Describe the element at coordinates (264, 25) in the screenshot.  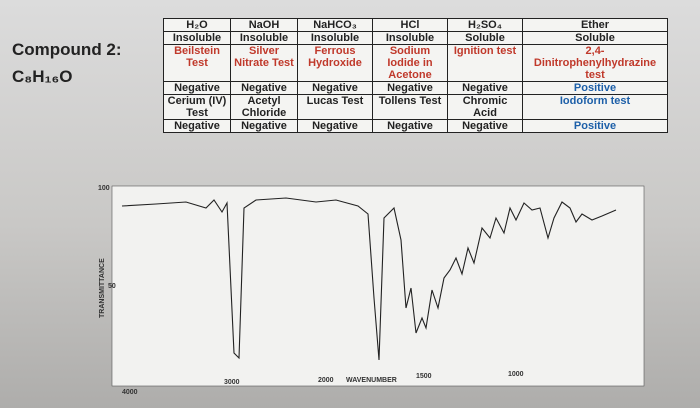
I see `table-cell: NaOH` at that location.